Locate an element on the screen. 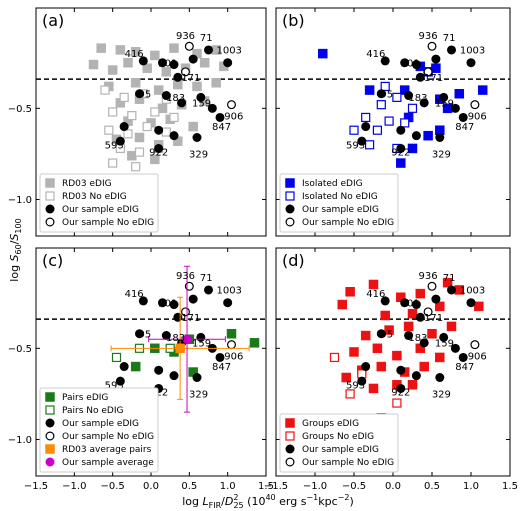 This screenshot has height=511, width=520. panel-label: (b) is located at coordinates (293, 20).